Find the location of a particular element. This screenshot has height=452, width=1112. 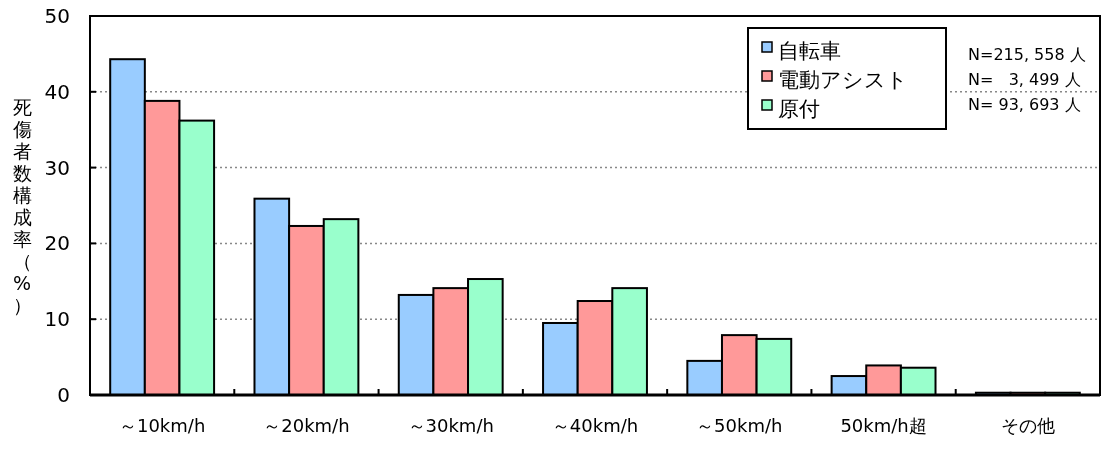

x-tick-label: ～40km/h is located at coordinates (595, 425).